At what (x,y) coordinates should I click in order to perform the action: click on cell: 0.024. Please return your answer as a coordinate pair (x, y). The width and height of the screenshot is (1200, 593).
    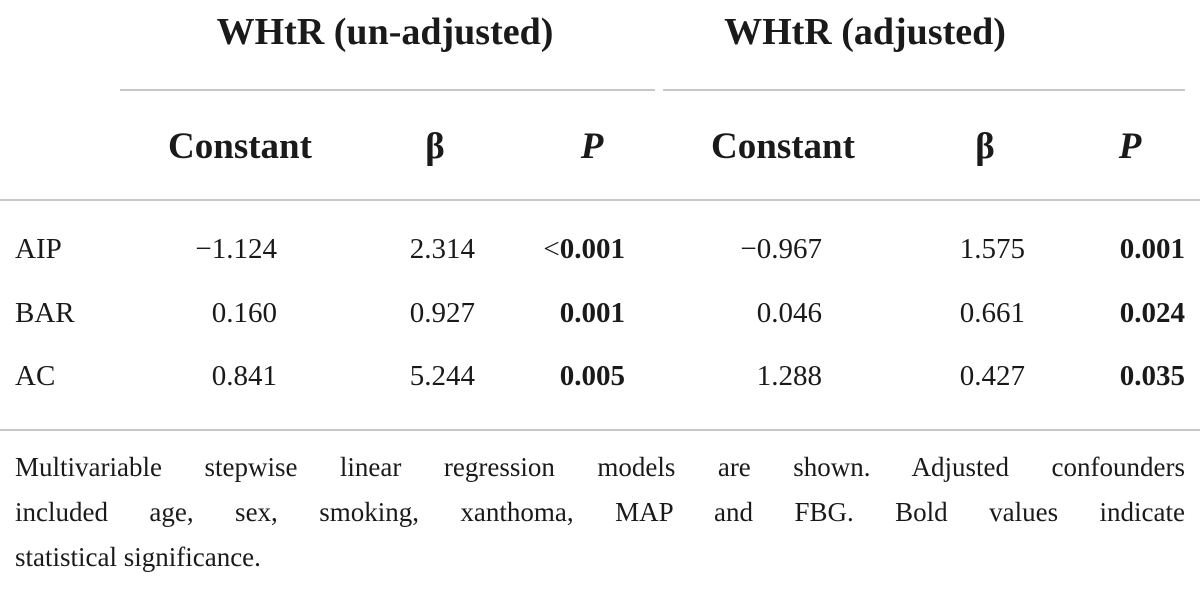
    Looking at the image, I should click on (1152, 313).